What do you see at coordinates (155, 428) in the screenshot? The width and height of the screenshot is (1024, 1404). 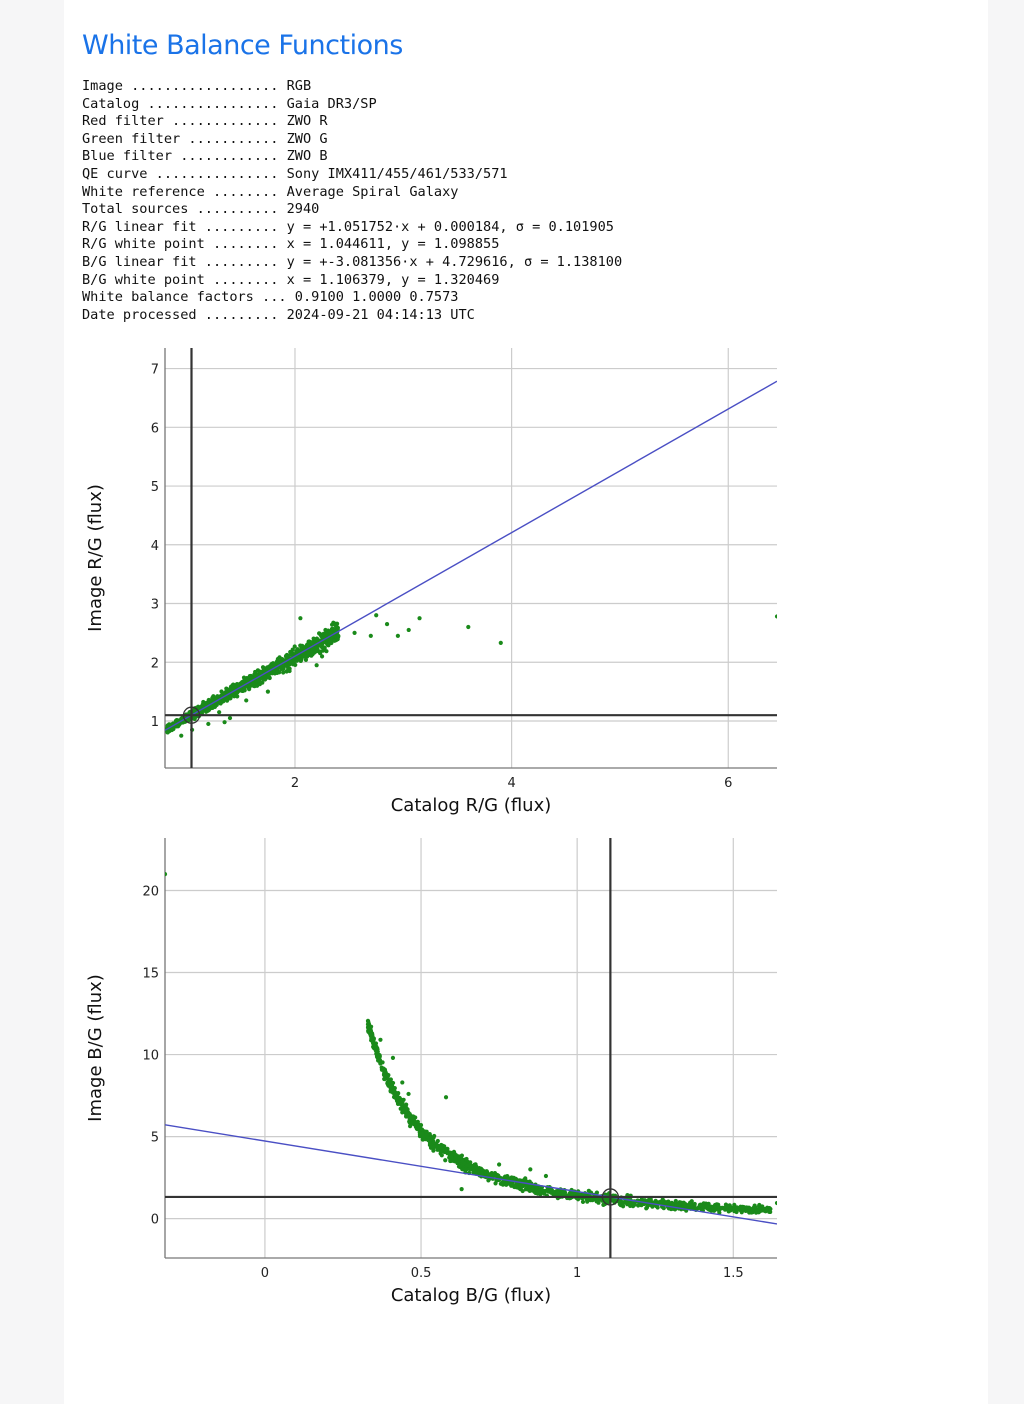 I see `y-tick-label: 6` at bounding box center [155, 428].